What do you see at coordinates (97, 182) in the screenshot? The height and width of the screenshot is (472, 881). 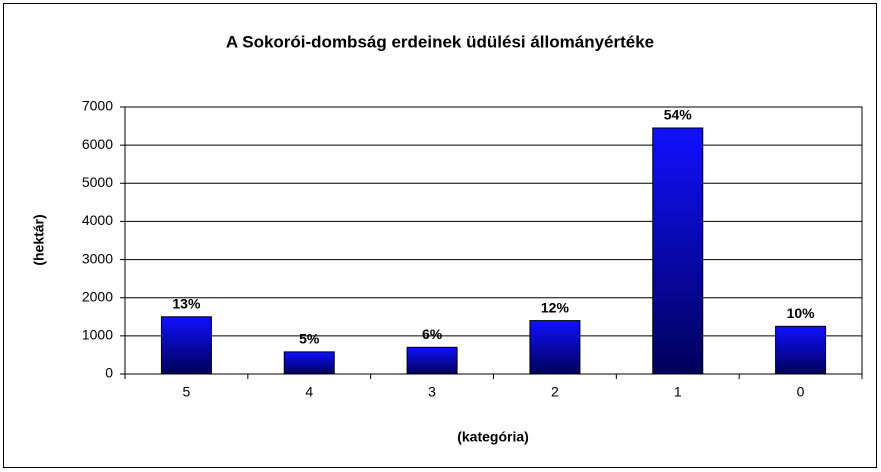 I see `y-tick-label: 5000` at bounding box center [97, 182].